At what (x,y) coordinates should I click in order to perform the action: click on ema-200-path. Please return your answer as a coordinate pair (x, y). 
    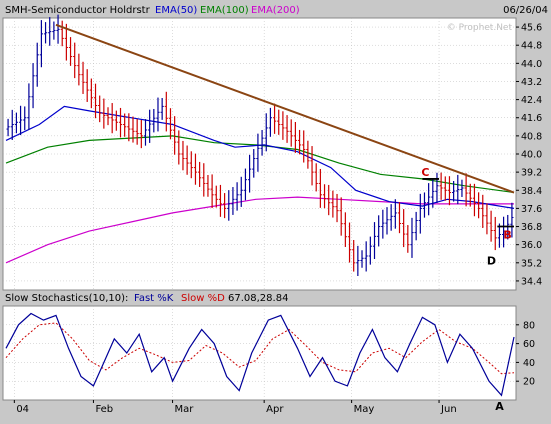
    Looking at the image, I should click on (259, 230).